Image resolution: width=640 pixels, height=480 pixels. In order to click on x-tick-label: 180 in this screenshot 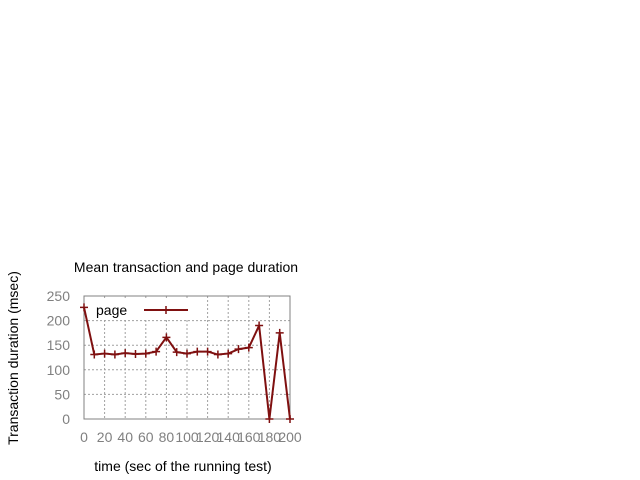, I will do `click(270, 437)`.